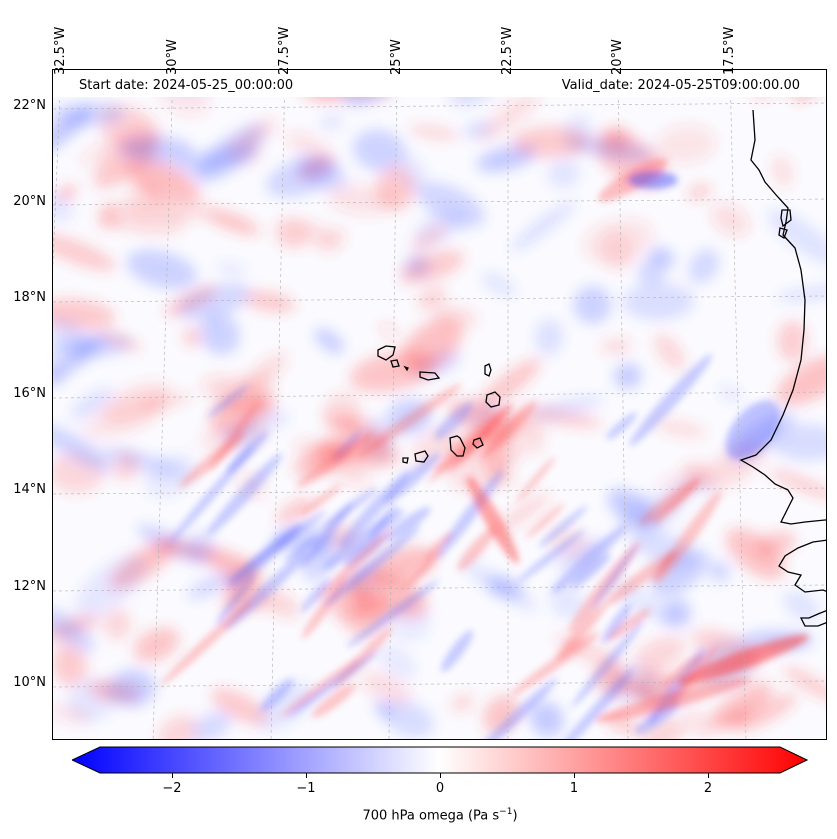 The width and height of the screenshot is (837, 839). I want to click on cape-verde-islands, so click(439, 404).